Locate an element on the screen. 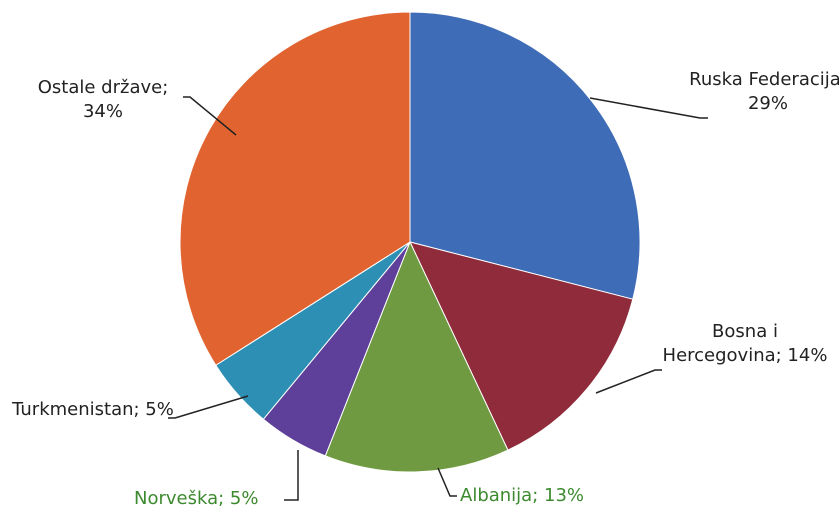 The height and width of the screenshot is (514, 839). data-label: Ostale države; 34% is located at coordinates (103, 99).